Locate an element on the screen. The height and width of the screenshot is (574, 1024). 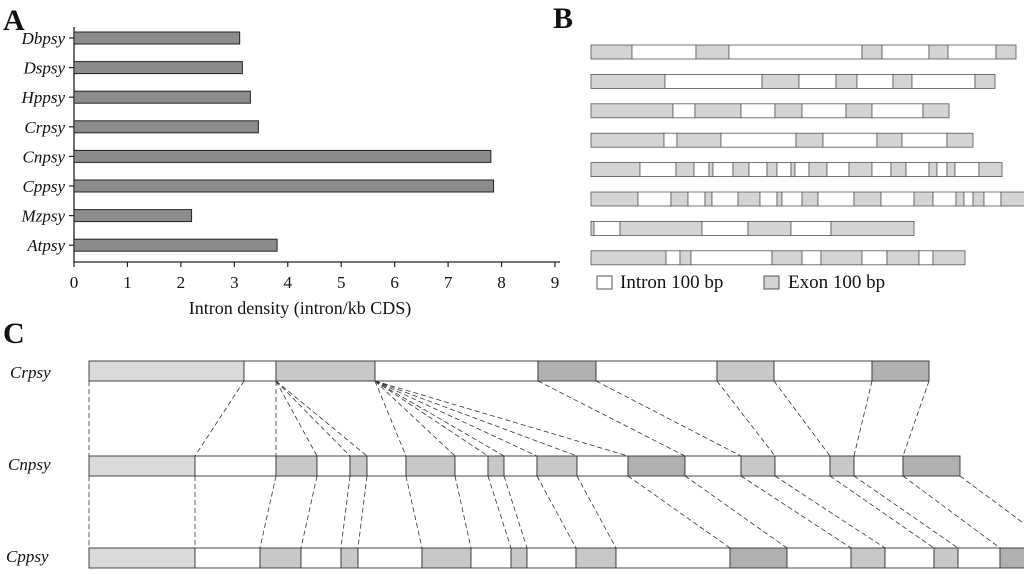
category-label: Crpsy is located at coordinates (44, 127).